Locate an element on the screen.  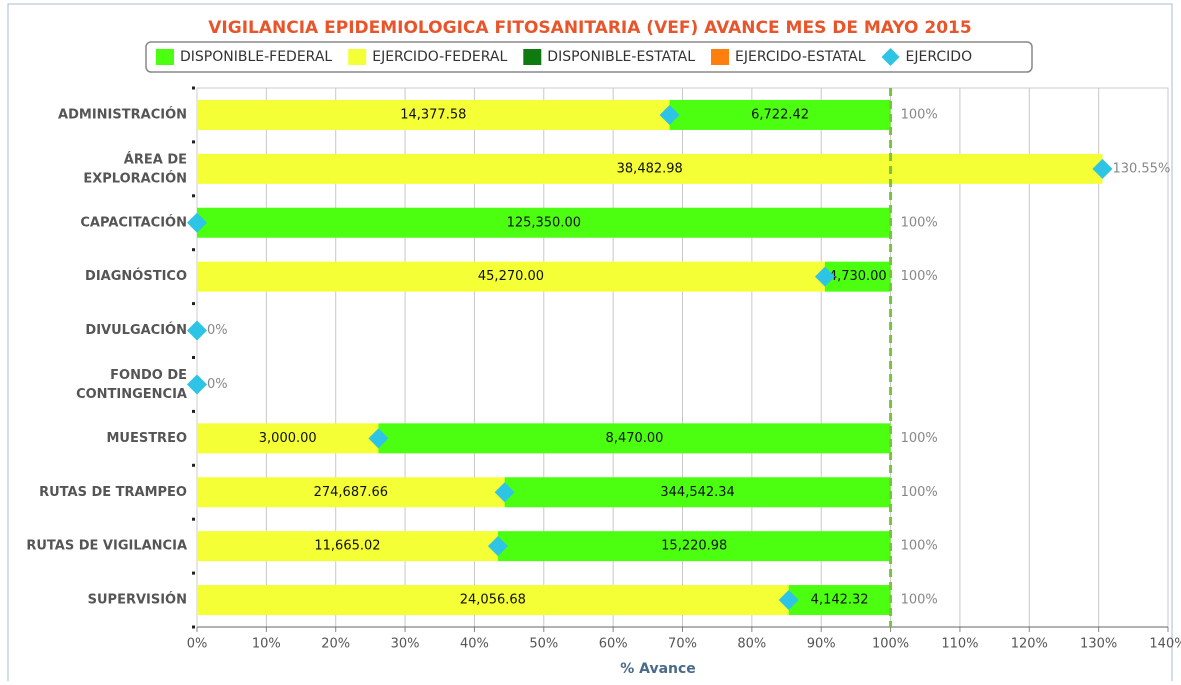
data-label: 274,687.66 is located at coordinates (351, 492).